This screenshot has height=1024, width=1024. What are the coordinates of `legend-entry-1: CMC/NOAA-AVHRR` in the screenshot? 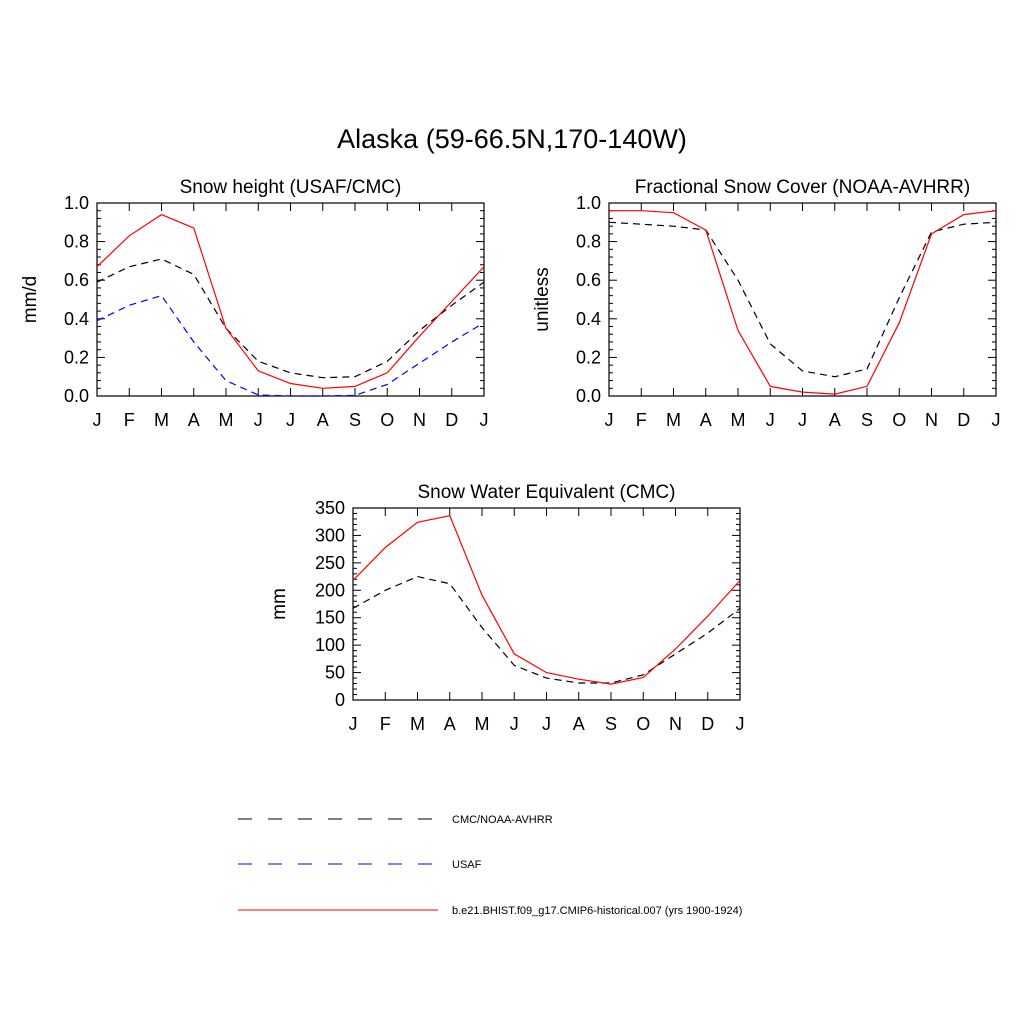 It's located at (395, 820).